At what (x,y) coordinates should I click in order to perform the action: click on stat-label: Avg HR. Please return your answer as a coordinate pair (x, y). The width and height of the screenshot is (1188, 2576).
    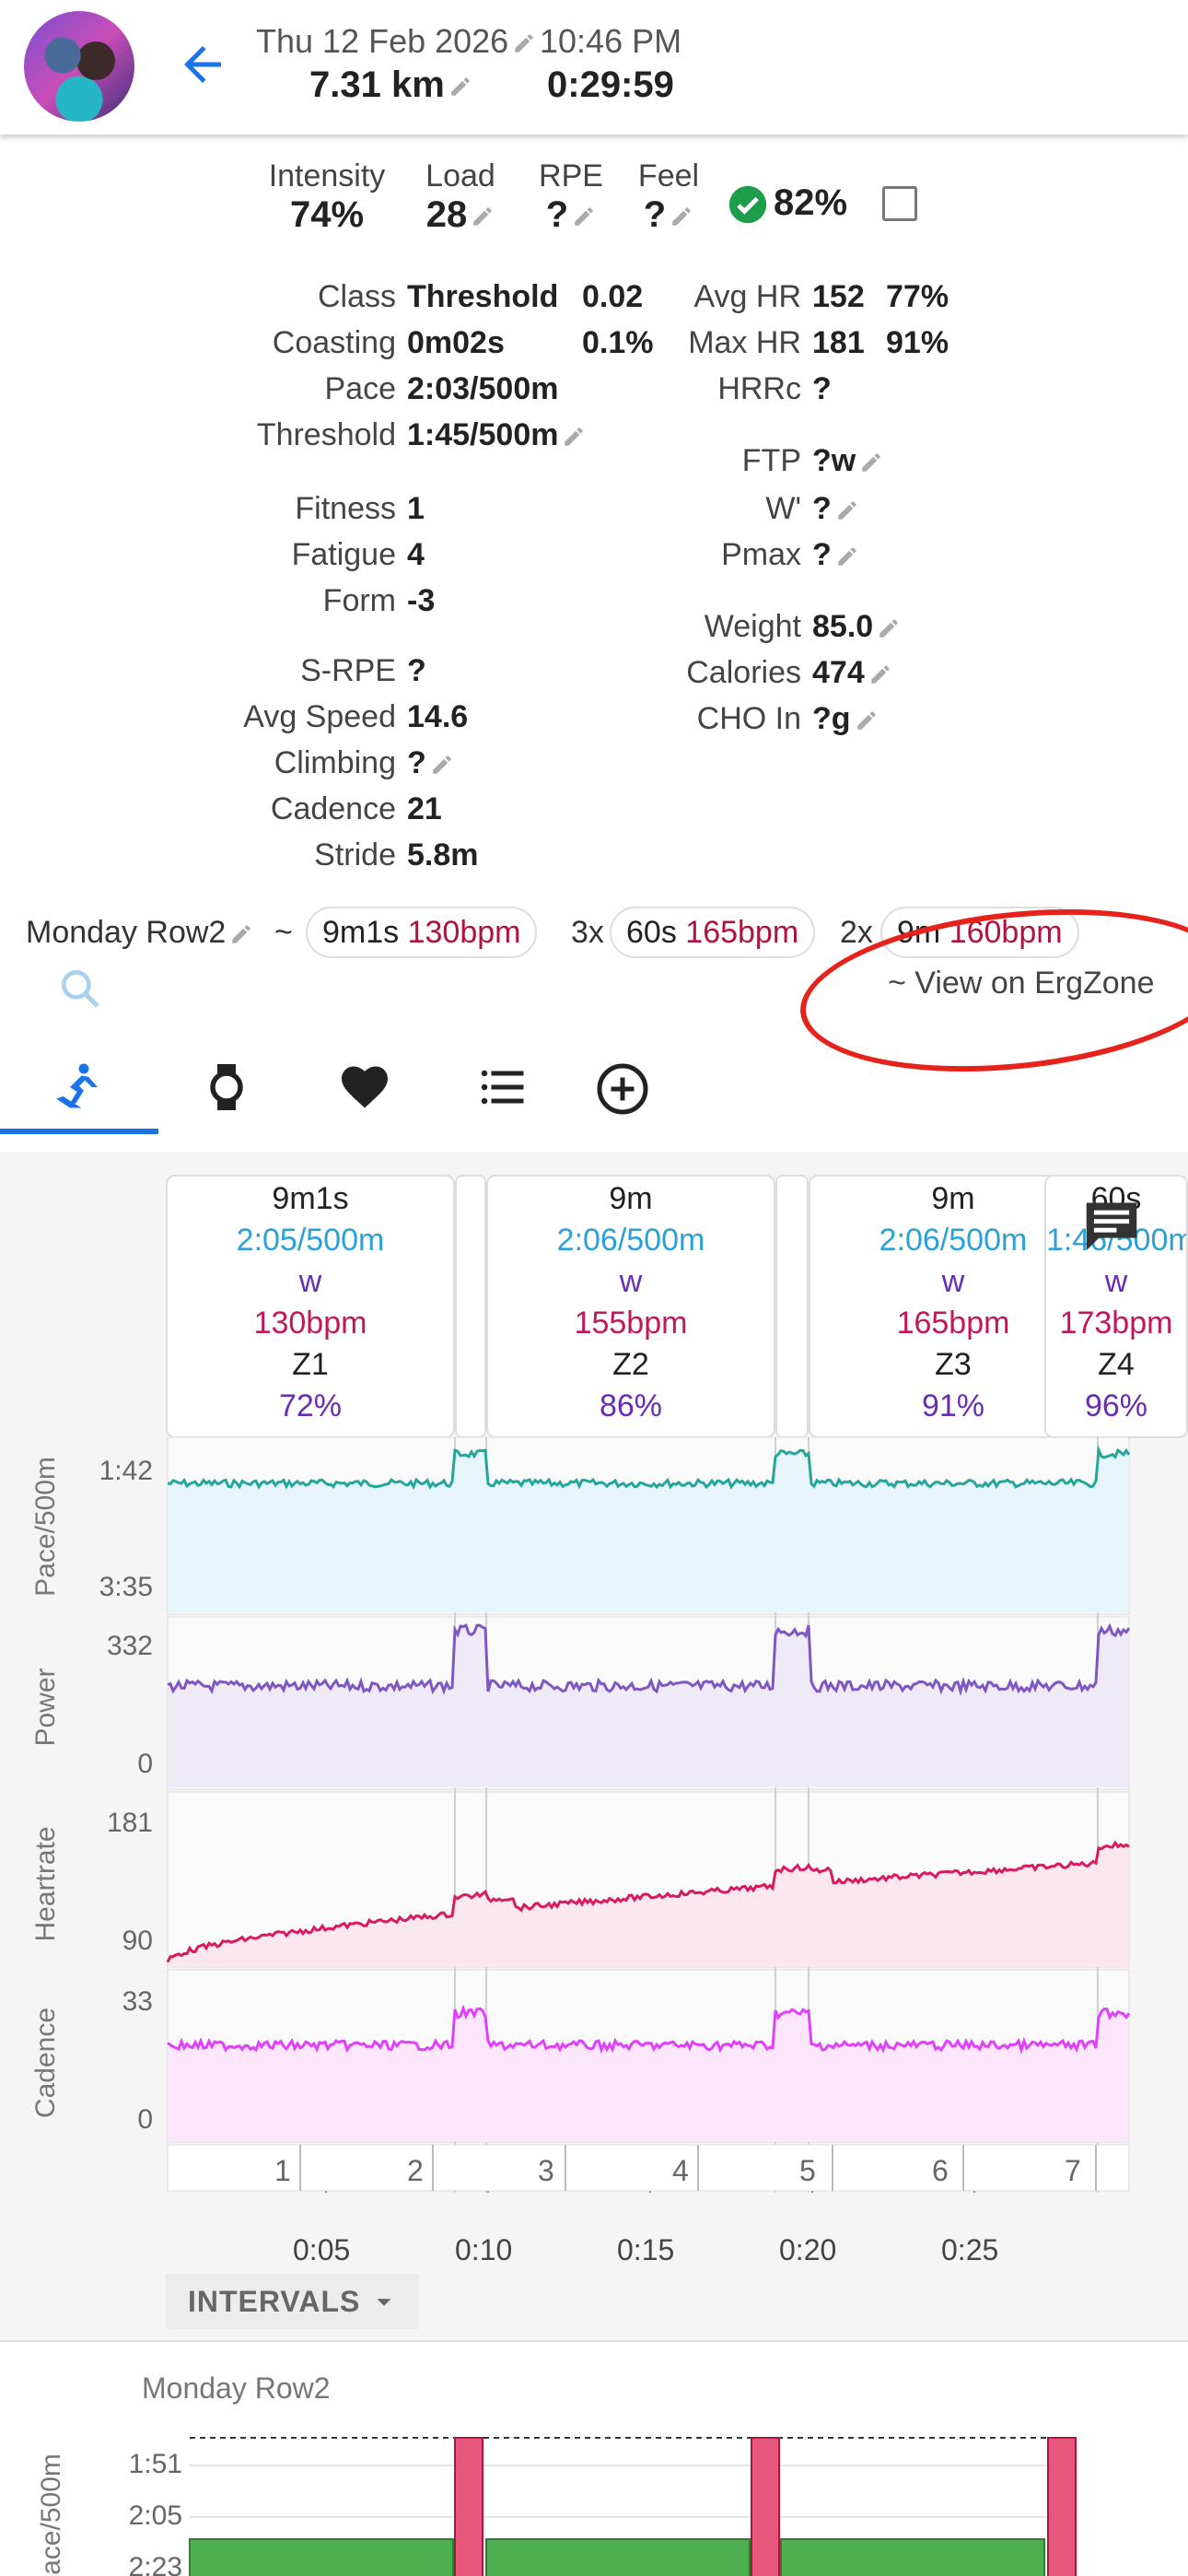
    Looking at the image, I should click on (747, 296).